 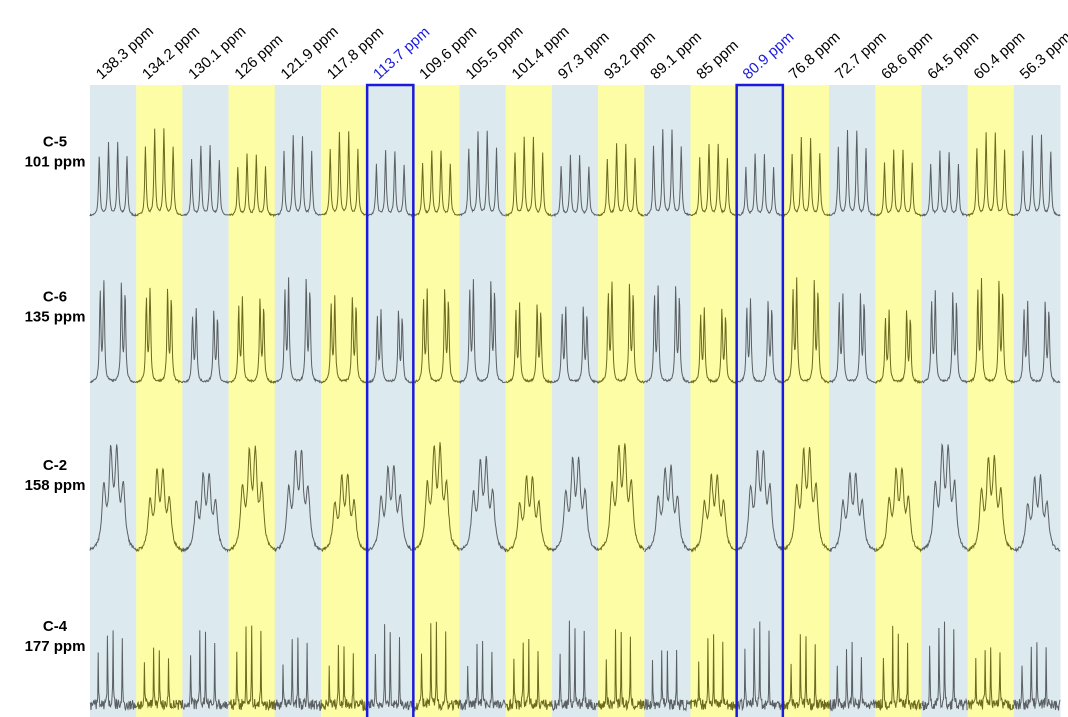 I want to click on row-shift: 158 ppm, so click(x=55, y=485).